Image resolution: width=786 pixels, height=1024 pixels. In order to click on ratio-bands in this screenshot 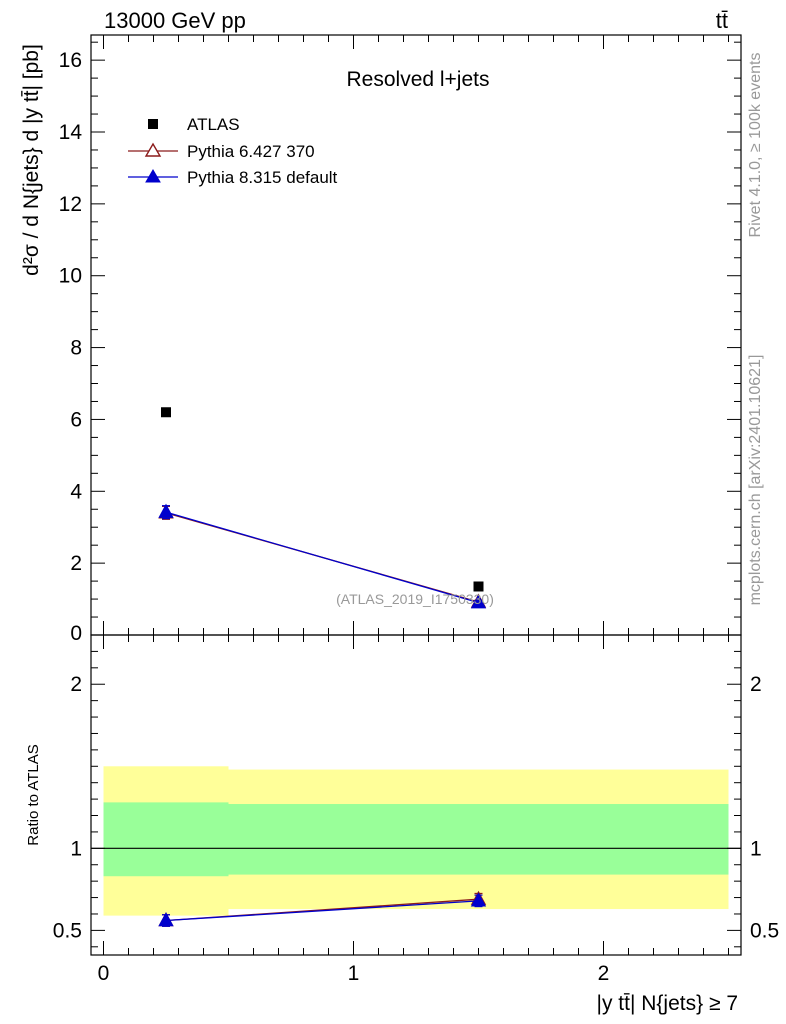, I will do `click(416, 841)`.